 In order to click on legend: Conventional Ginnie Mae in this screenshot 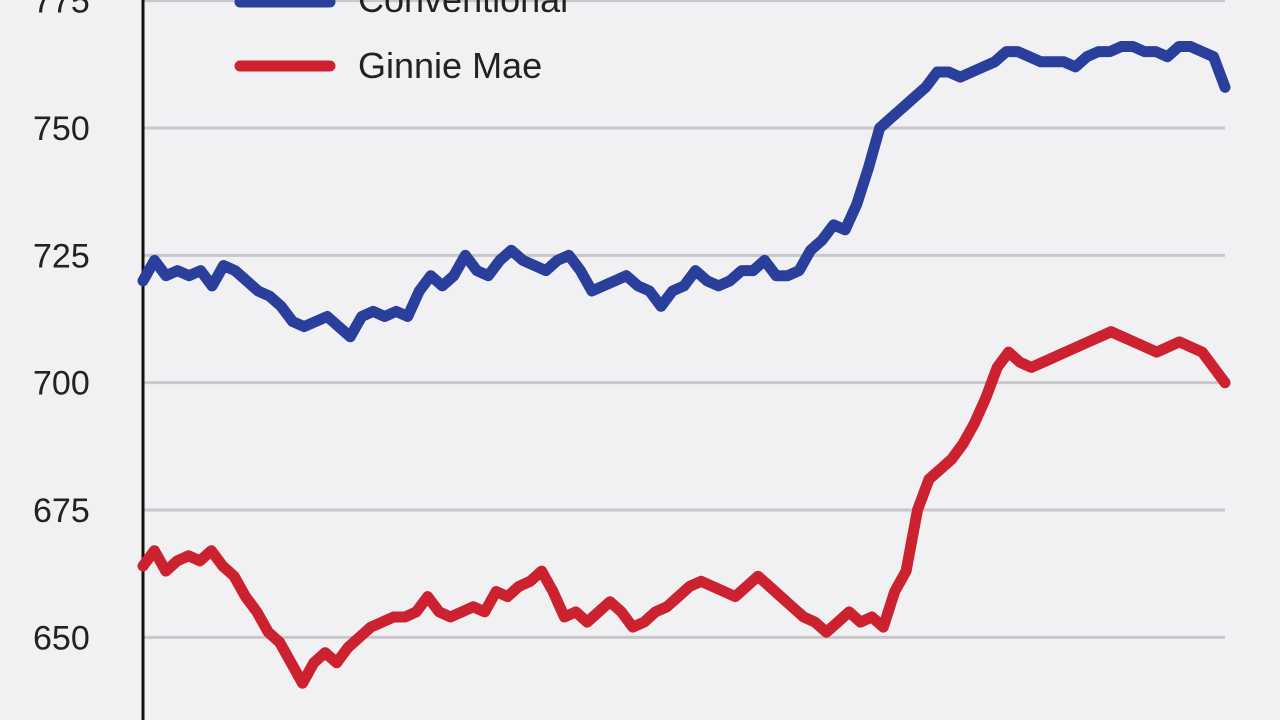, I will do `click(401, 43)`.